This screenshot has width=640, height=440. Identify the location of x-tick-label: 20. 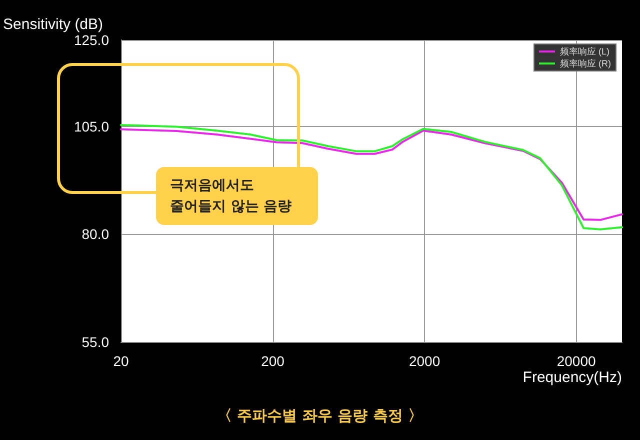
(121, 361).